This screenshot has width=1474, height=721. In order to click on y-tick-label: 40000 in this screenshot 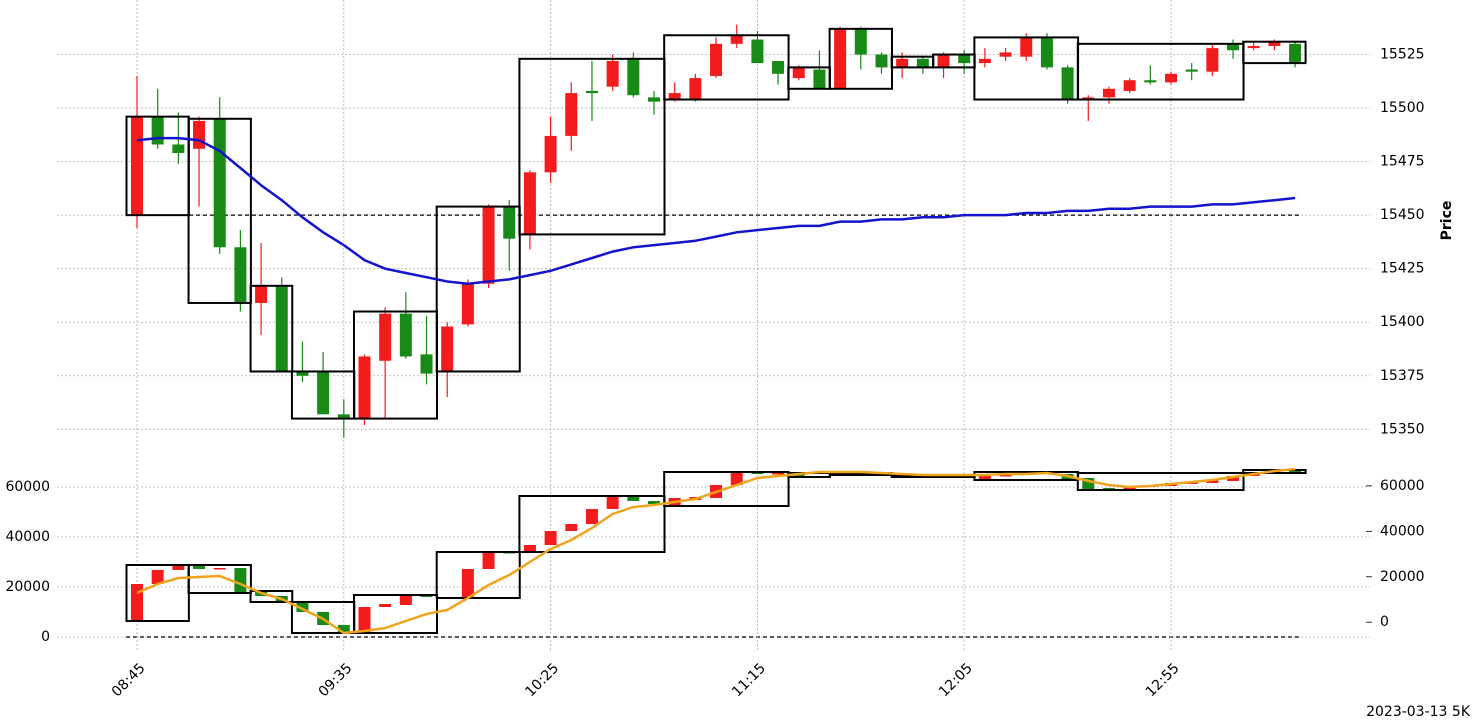, I will do `click(27, 537)`.